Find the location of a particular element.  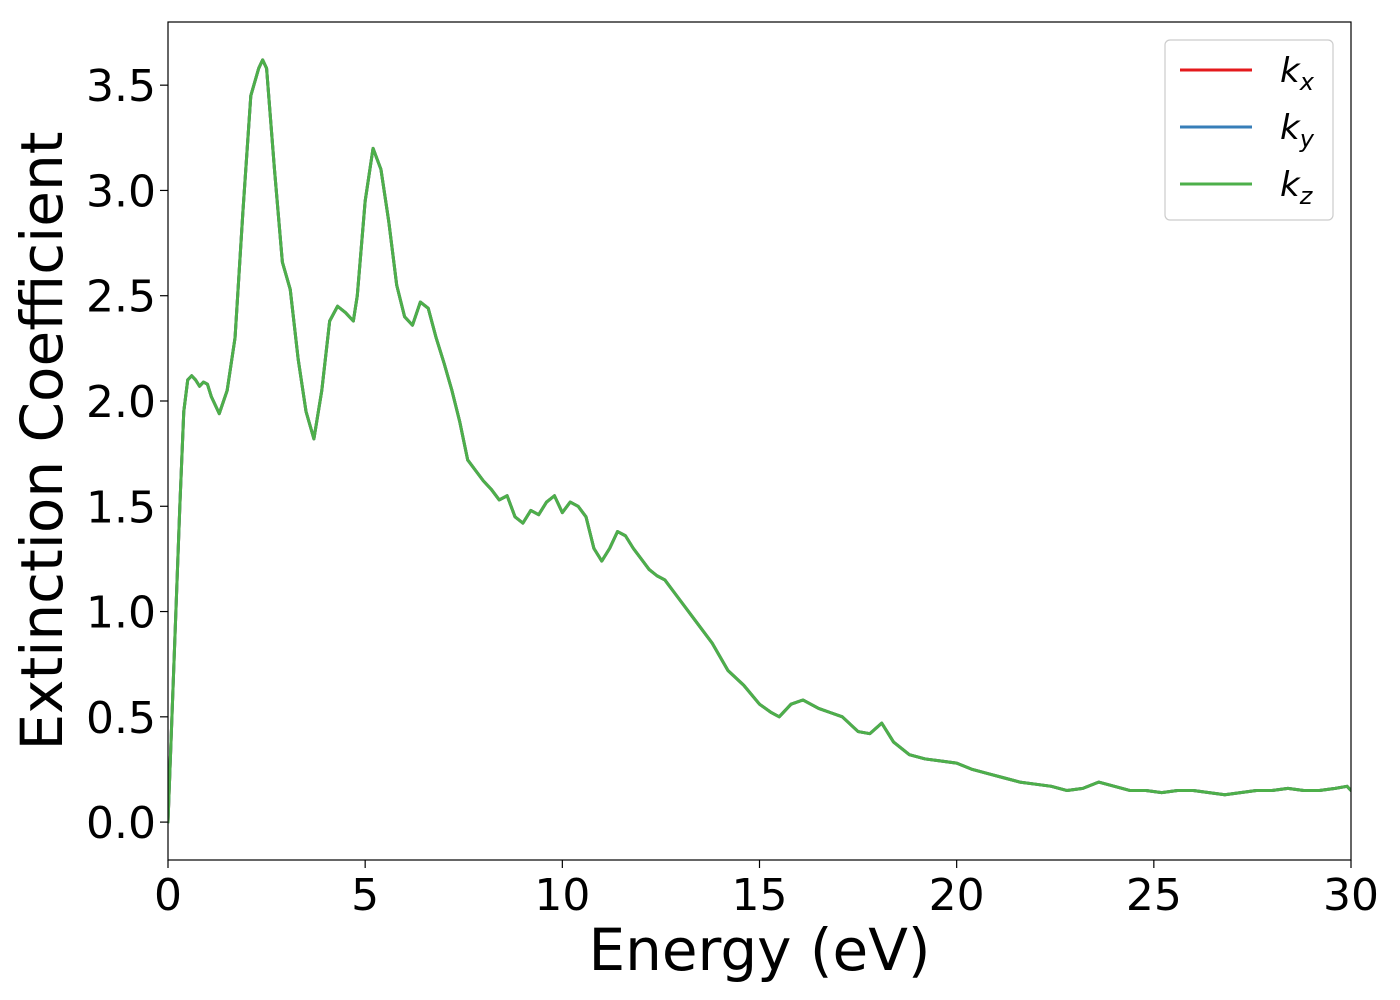

legend: kx ky kz is located at coordinates (1249, 130).